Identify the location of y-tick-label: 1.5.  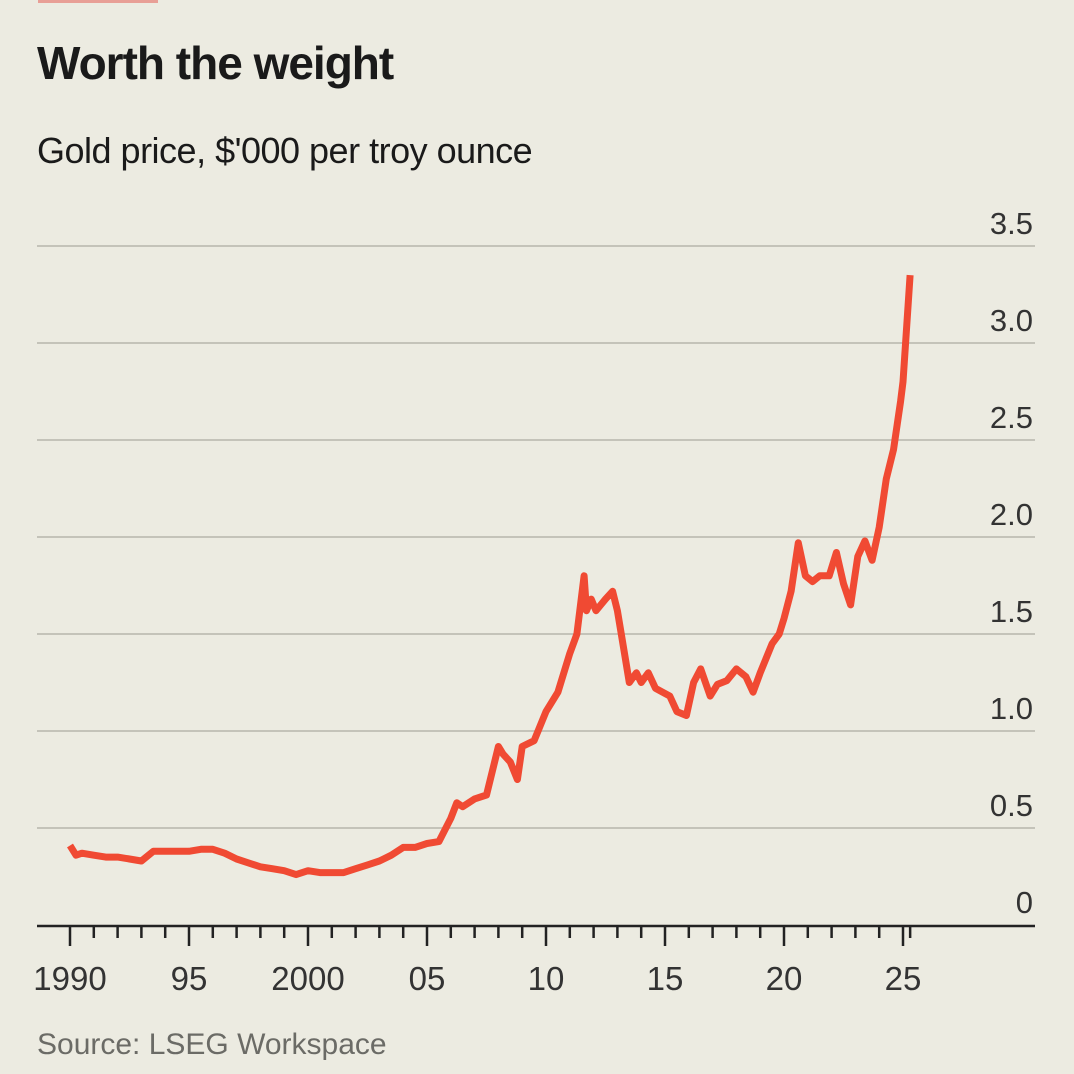
(1011, 611).